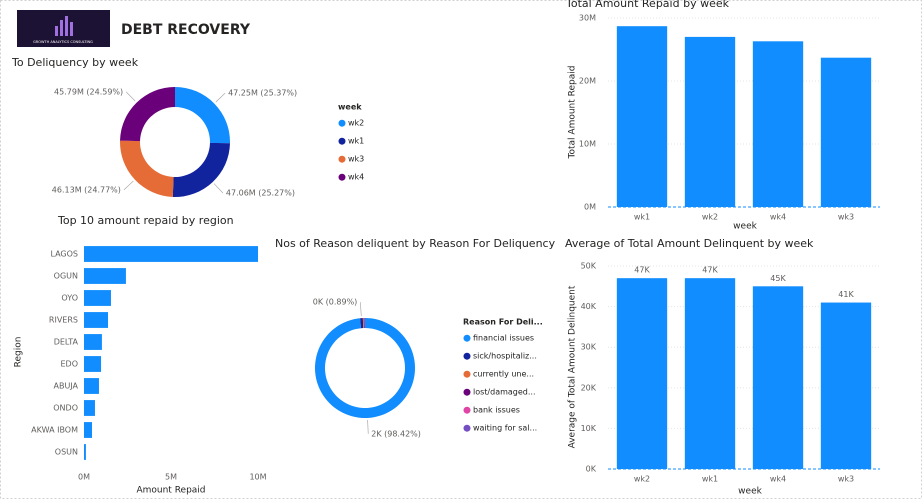 Image resolution: width=922 pixels, height=499 pixels. Describe the element at coordinates (503, 338) in the screenshot. I see `legend-label: financial issues` at that location.